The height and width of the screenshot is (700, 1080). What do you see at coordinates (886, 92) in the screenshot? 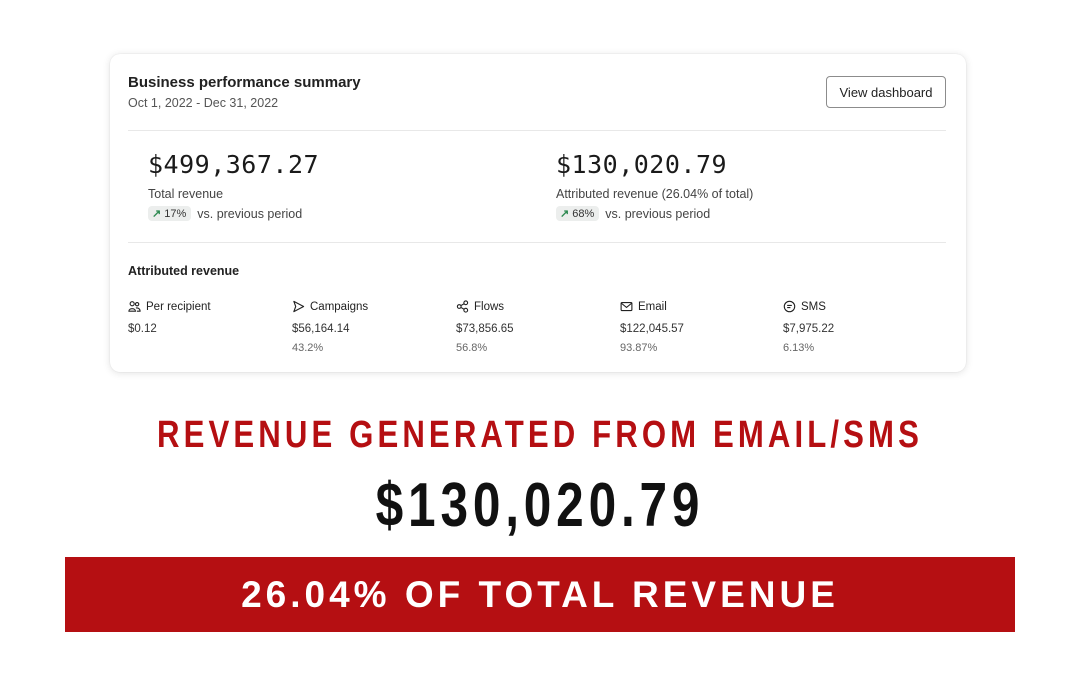
I see `view-dashboard-button: View dashboard` at bounding box center [886, 92].